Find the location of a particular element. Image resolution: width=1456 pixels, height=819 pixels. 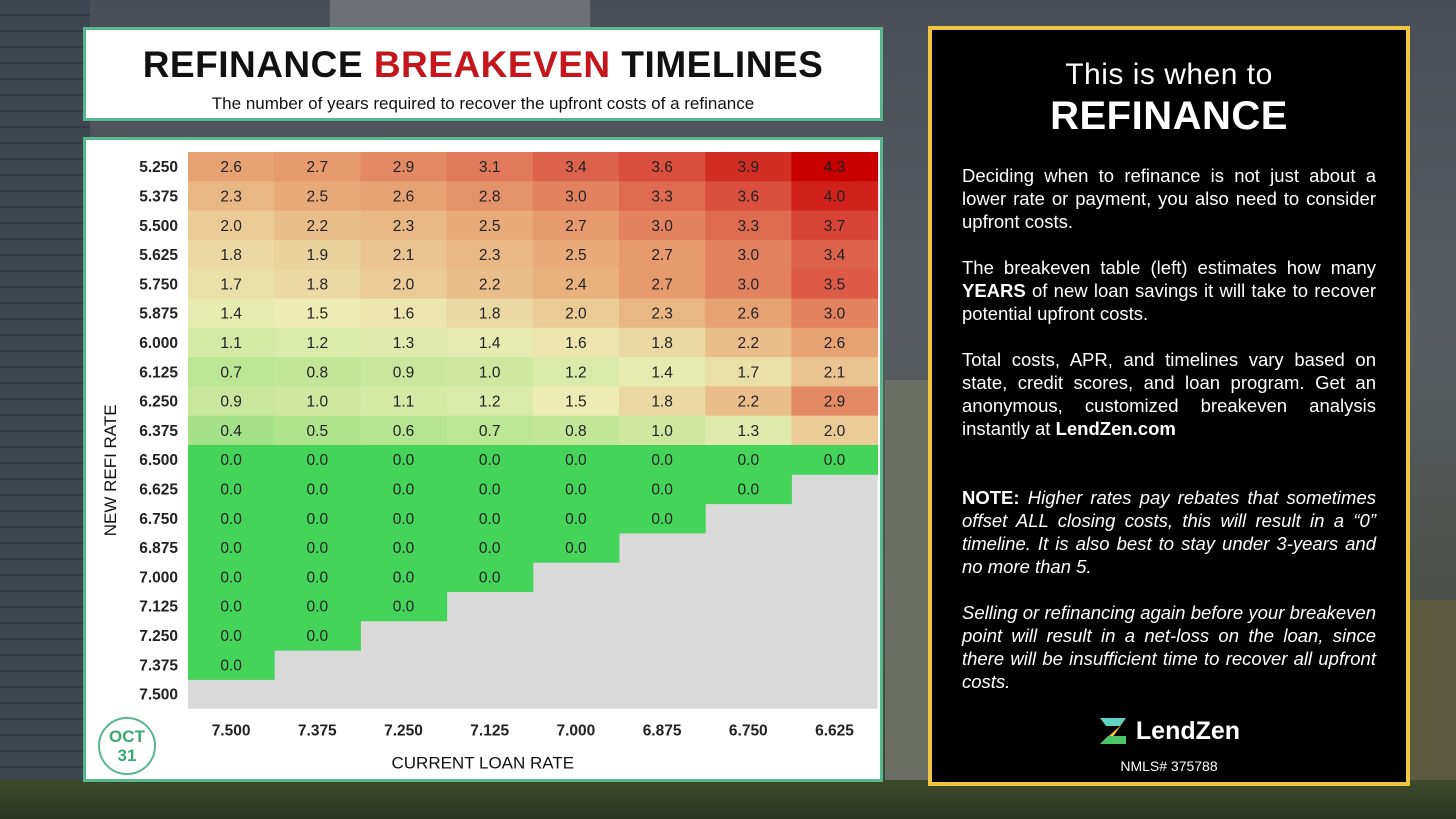

x-tick-label: 6.625 is located at coordinates (834, 731).